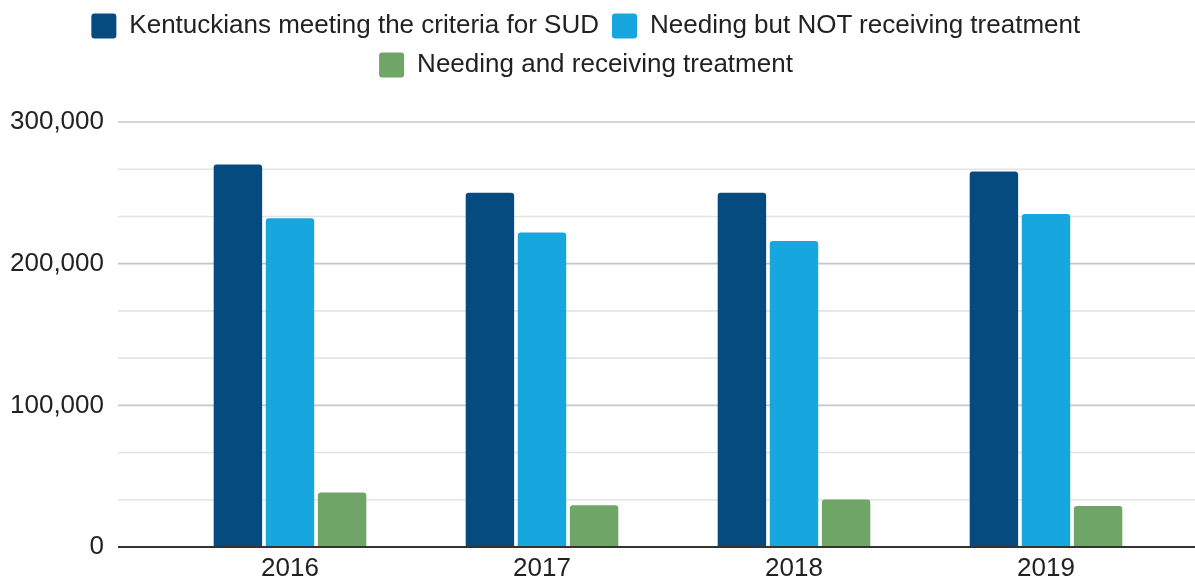 The image size is (1195, 583). Describe the element at coordinates (865, 24) in the screenshot. I see `legend-label: Needing but NOT receiving treatment` at that location.